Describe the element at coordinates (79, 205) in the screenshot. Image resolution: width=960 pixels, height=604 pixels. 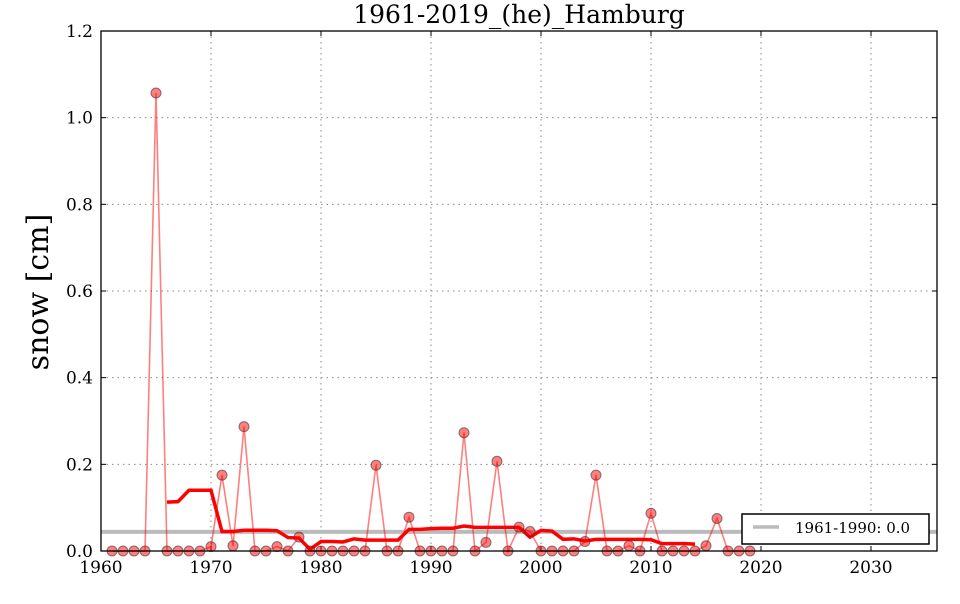
I see `y-tick-label: 0.8` at that location.